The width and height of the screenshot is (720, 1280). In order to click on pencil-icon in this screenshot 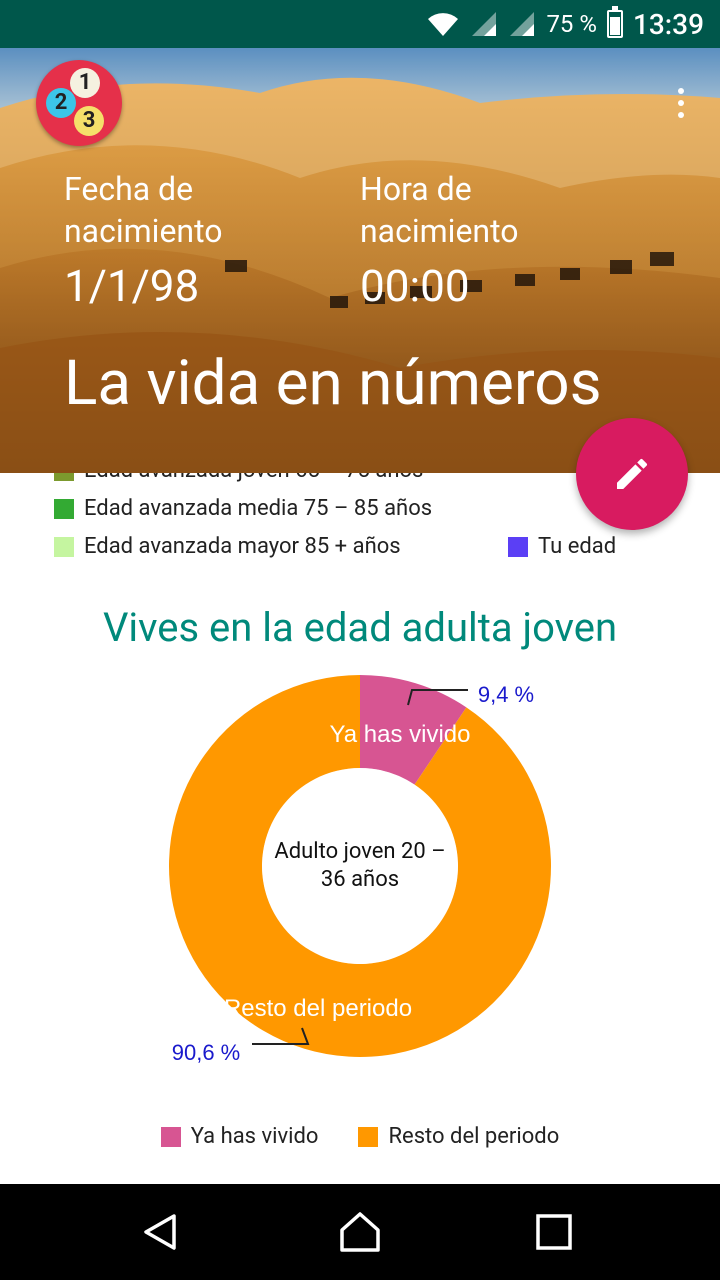, I will do `click(632, 473)`.